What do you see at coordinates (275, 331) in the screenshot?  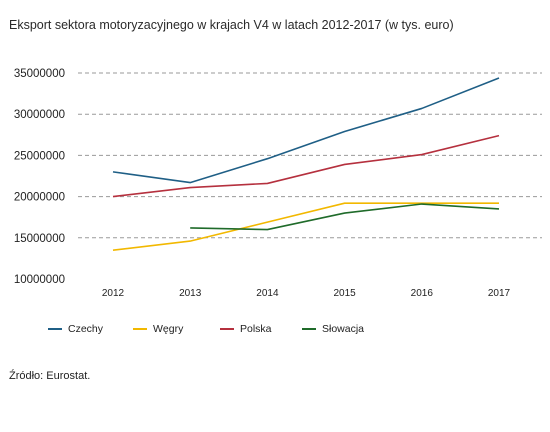 I see `legend: Czechy Węgry Polska Słowacja` at bounding box center [275, 331].